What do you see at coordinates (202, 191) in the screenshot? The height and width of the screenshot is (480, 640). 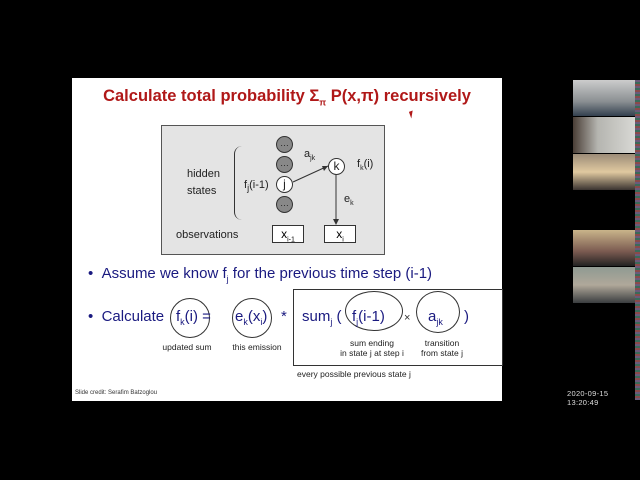 I see `states-label: states` at bounding box center [202, 191].